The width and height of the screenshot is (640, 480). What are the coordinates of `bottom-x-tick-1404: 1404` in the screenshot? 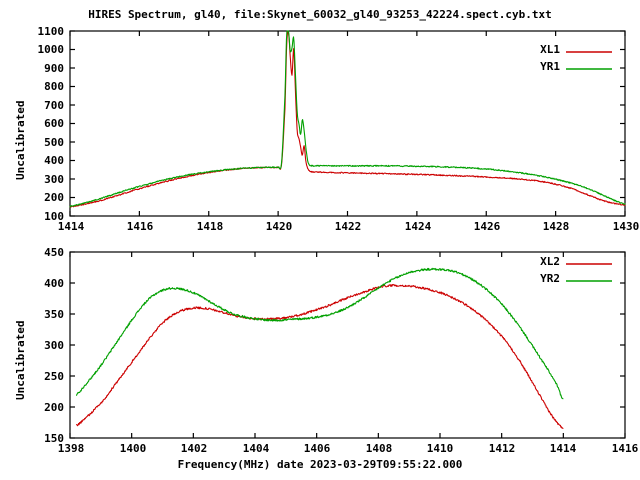 It's located at (256, 448).